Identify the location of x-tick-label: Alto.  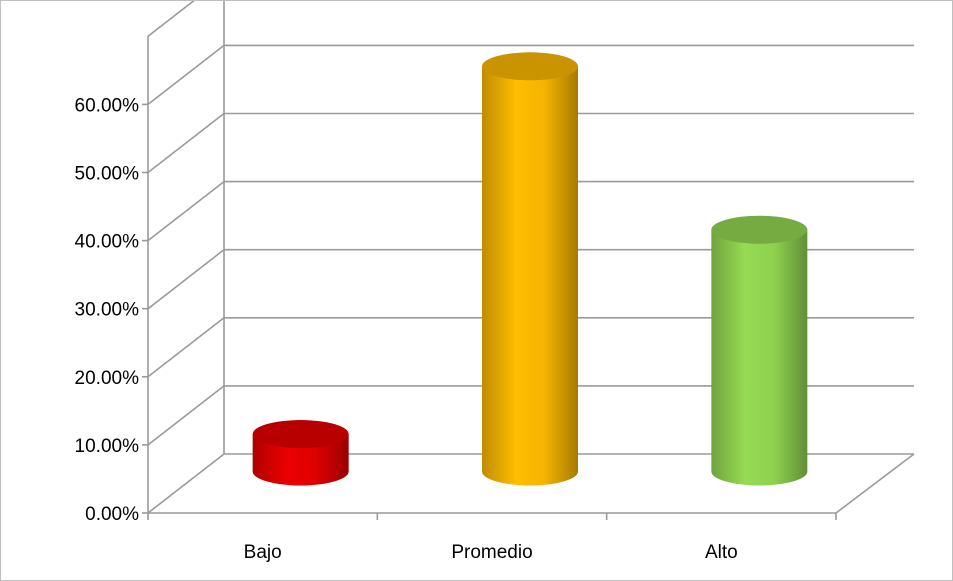
(721, 552).